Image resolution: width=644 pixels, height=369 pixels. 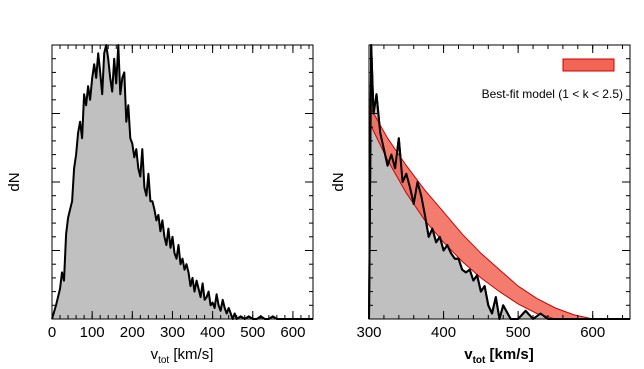 I want to click on x-tick-label: 100, so click(x=92, y=332).